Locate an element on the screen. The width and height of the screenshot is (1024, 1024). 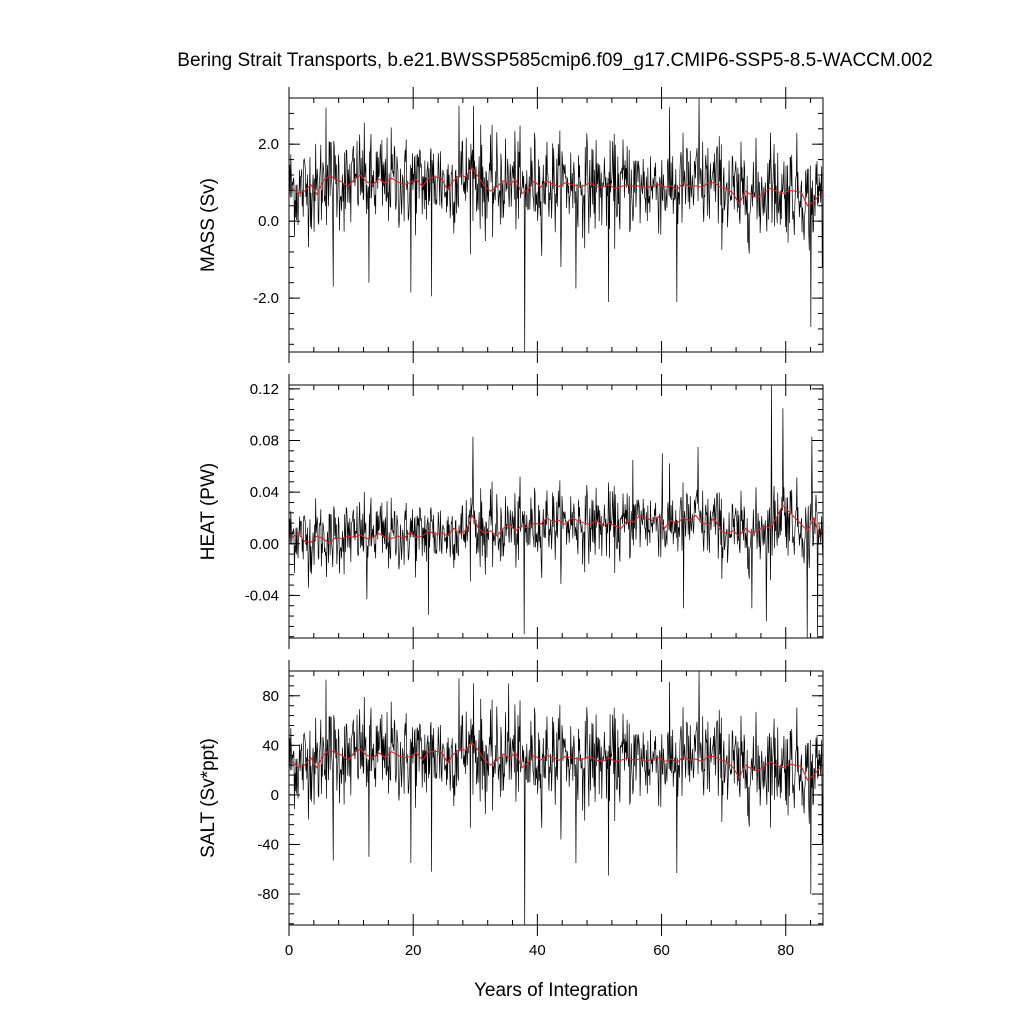
y-axis: -80 -40 0 40 80 is located at coordinates (540, 800).